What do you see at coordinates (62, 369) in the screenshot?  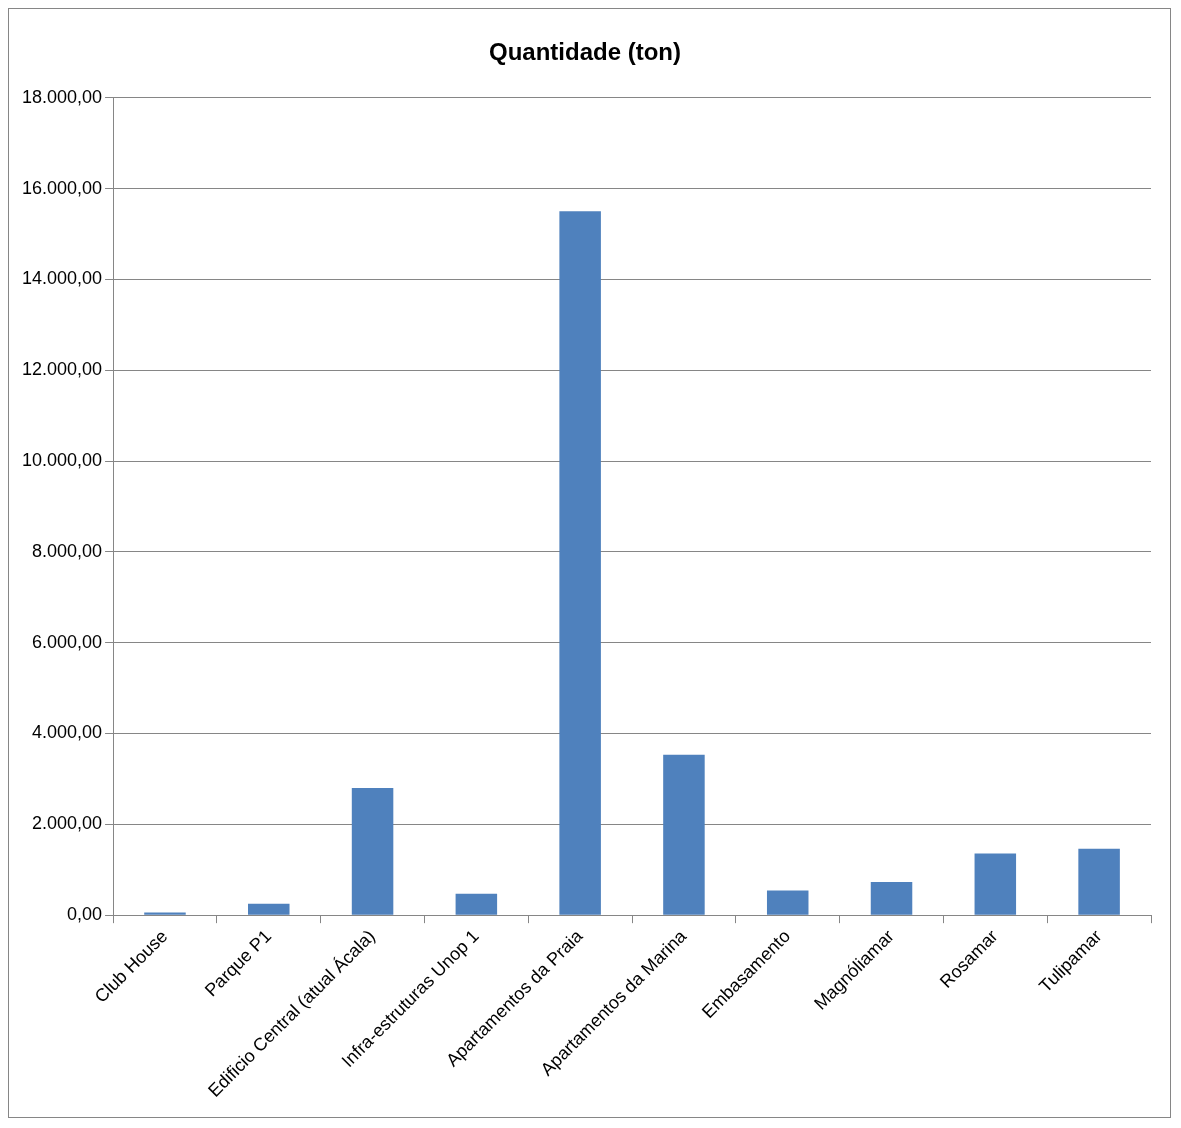 I see `y-tick-label: 12.000,00` at bounding box center [62, 369].